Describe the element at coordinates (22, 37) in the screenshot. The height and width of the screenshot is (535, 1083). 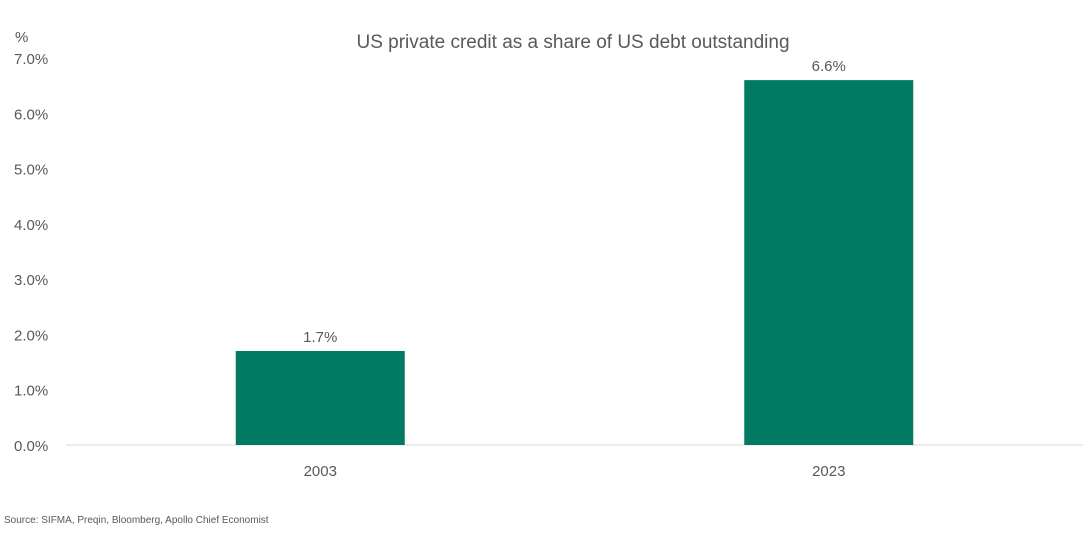
I see `y-unit-label: %` at that location.